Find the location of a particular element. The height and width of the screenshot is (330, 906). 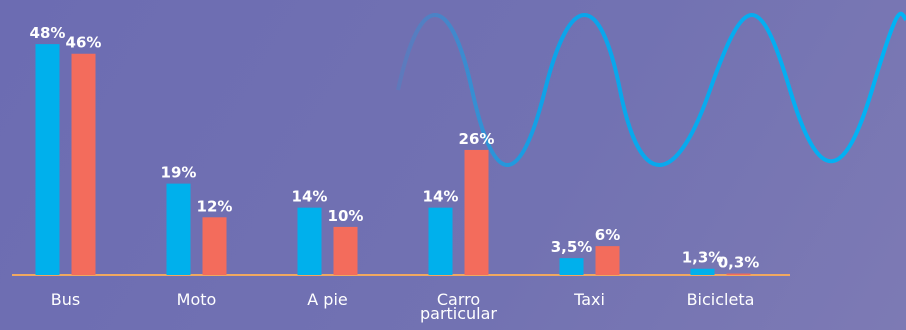

value-label: 48% is located at coordinates (48, 33).